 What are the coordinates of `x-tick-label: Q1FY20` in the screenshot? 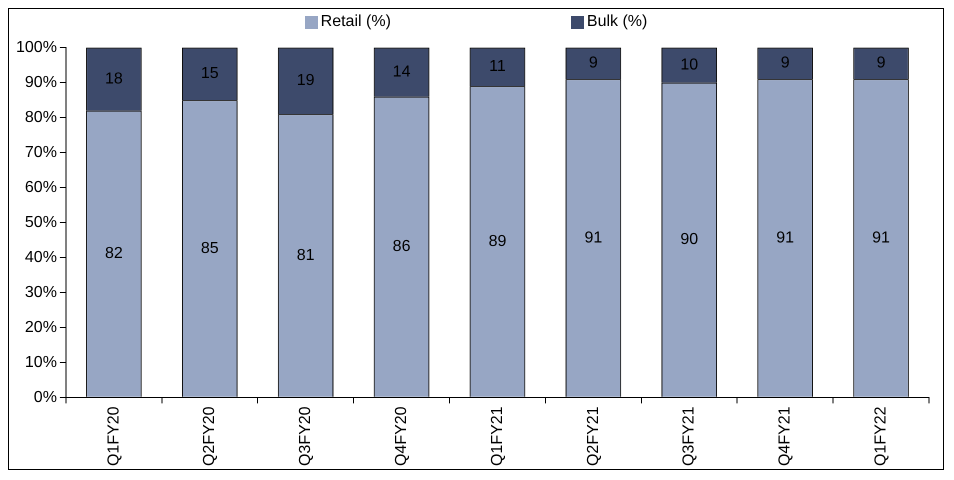 It's located at (113, 436).